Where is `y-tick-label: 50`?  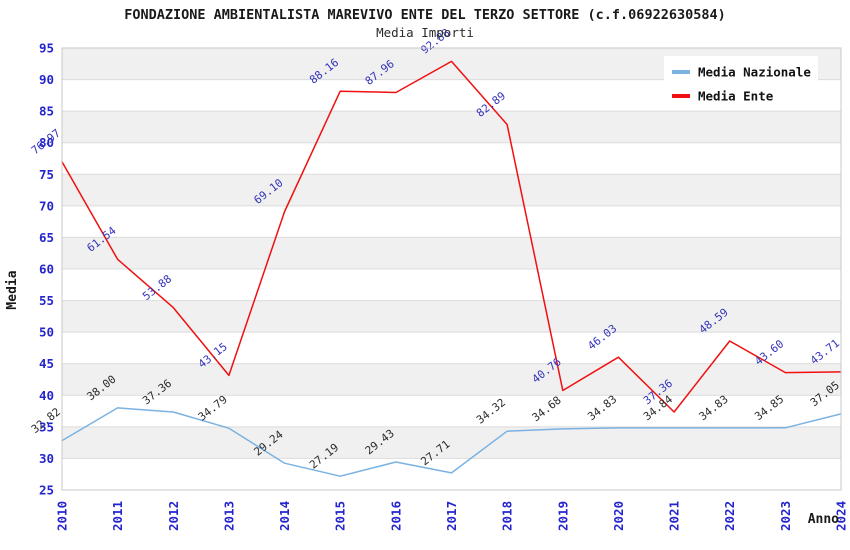 y-tick-label: 50 is located at coordinates (46, 332).